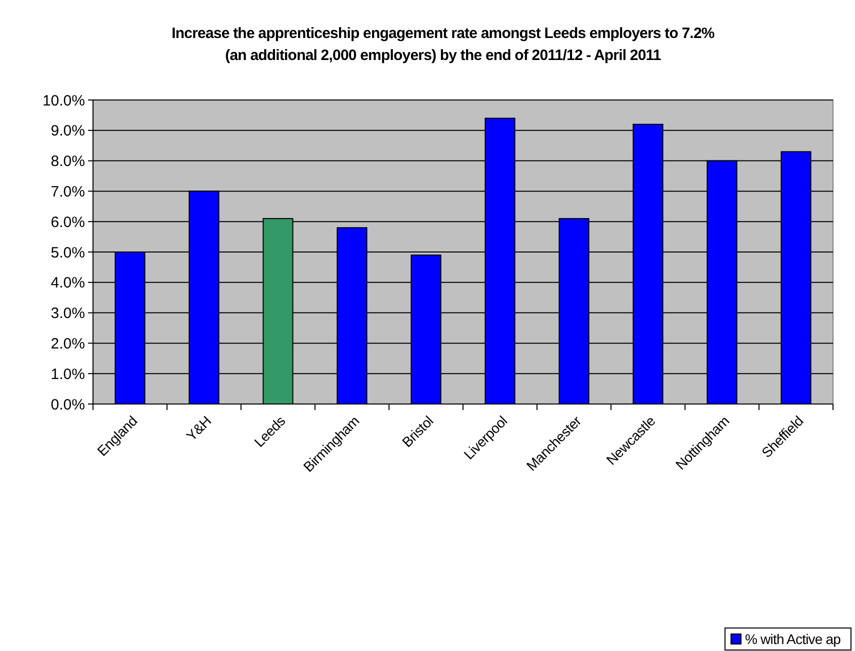 This screenshot has height=651, width=855. I want to click on y-tick-label: 5.0%, so click(67, 253).